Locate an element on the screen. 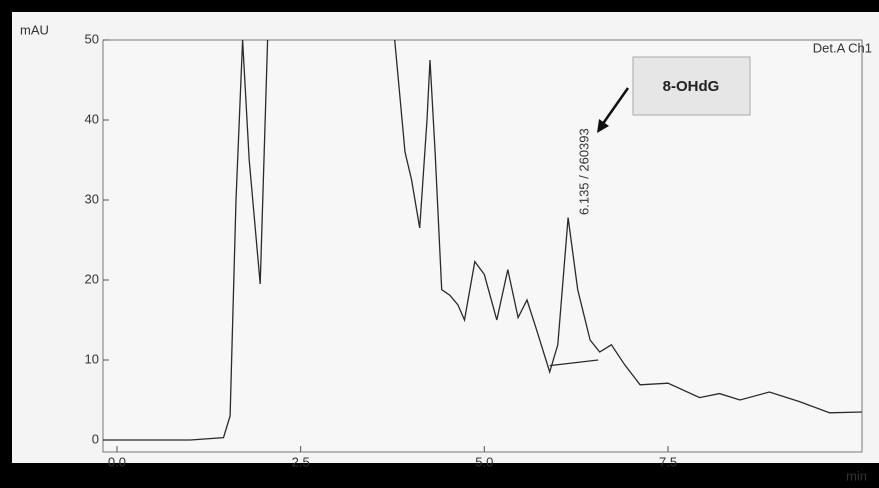  x-tick-label: 2.5 is located at coordinates (301, 461).